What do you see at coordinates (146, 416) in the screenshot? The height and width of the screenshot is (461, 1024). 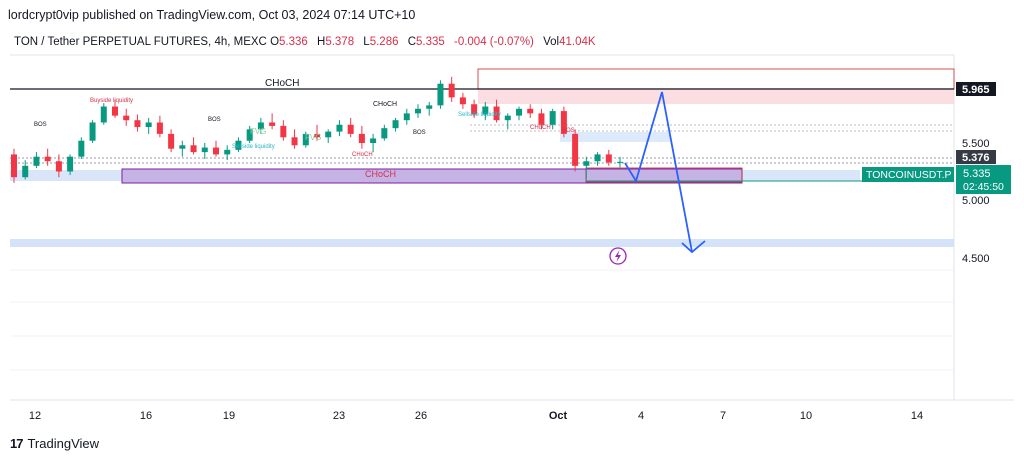 I see `x-tick-label: 16` at bounding box center [146, 416].